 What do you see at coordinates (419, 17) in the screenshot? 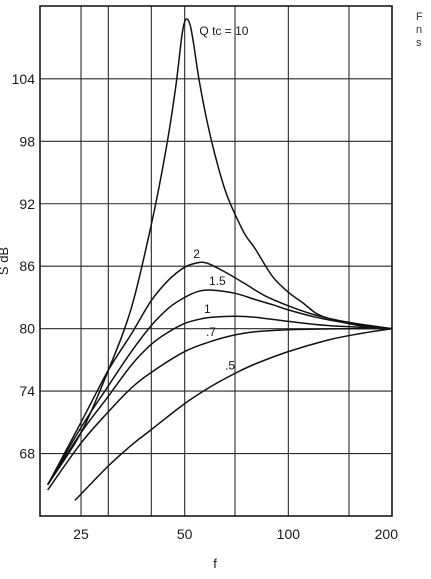
I see `caption-letter: F` at bounding box center [419, 17].